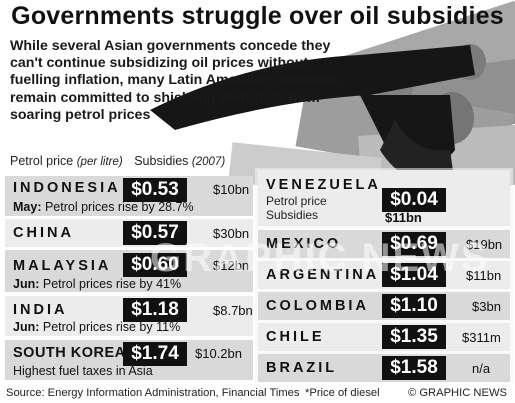 This screenshot has height=403, width=515. Describe the element at coordinates (67, 188) in the screenshot. I see `country-name: INDONESIA` at that location.